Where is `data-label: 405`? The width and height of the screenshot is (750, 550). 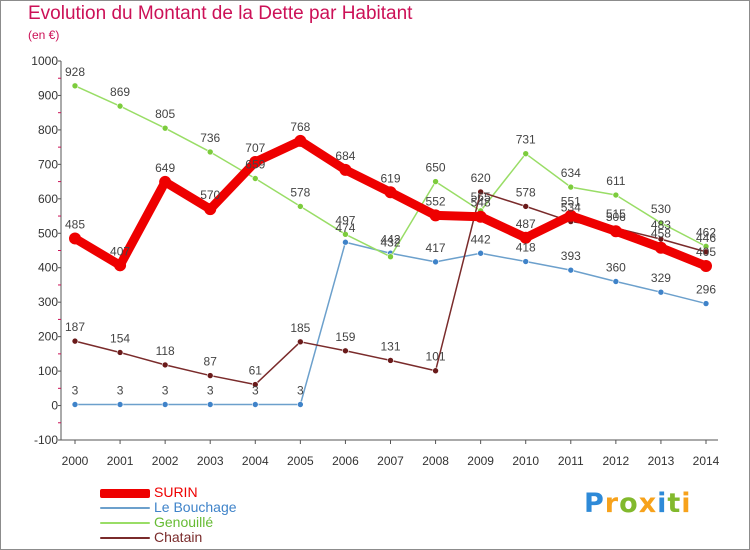 data-label: 405 is located at coordinates (706, 252).